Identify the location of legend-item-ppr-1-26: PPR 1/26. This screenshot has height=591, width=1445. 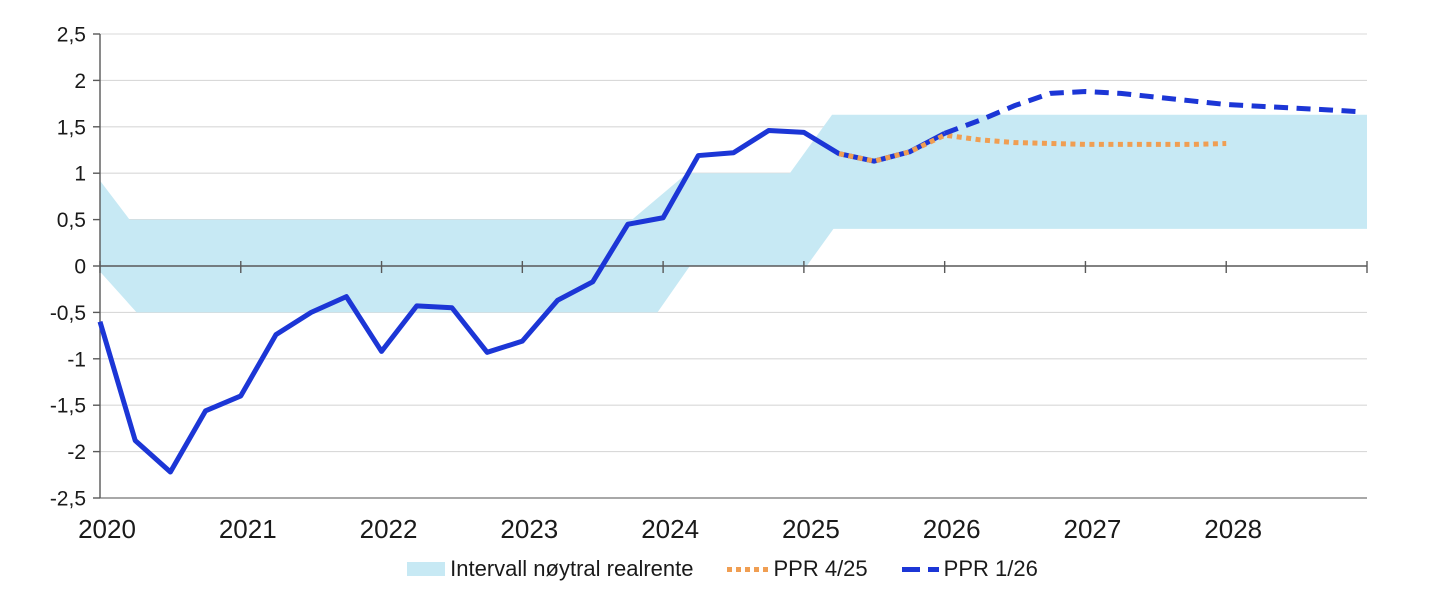
(969, 569).